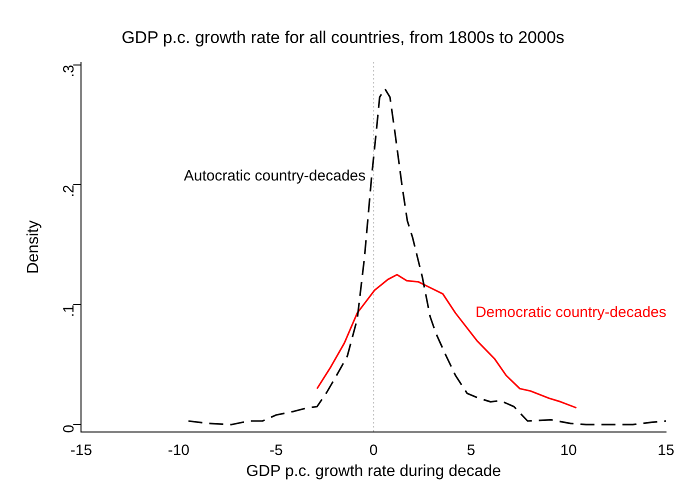 The image size is (680, 485). I want to click on x-tick-label: -15, so click(81, 450).